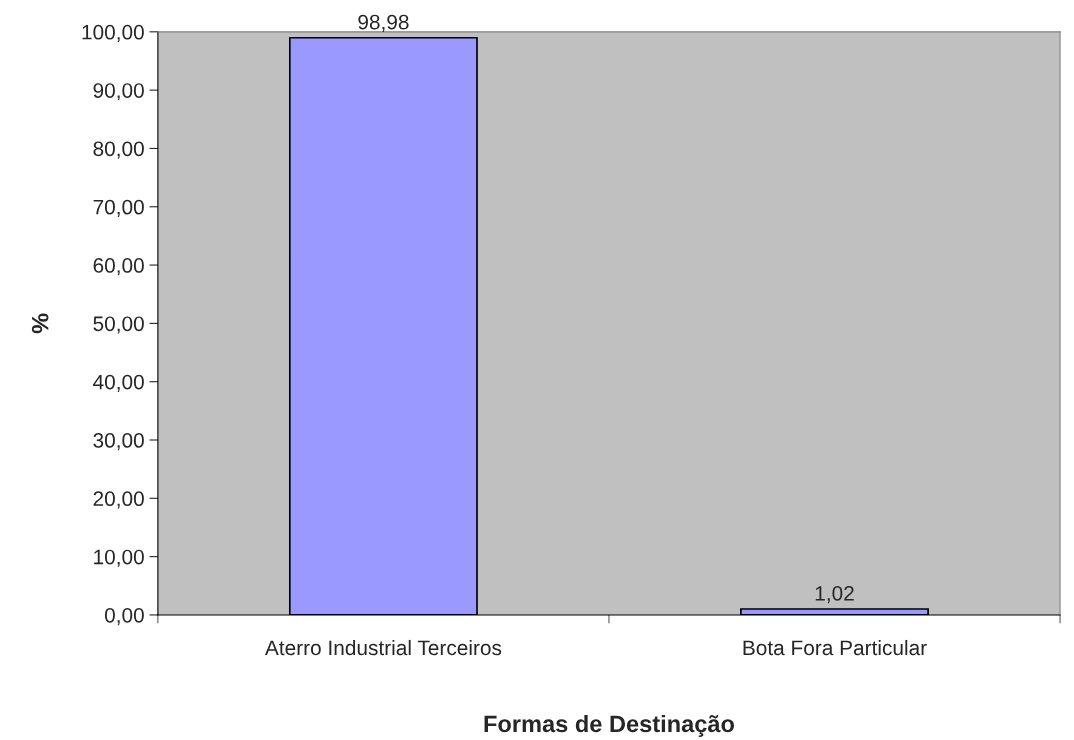 Image resolution: width=1074 pixels, height=740 pixels. Describe the element at coordinates (118, 442) in the screenshot. I see `y-tick-label: 30,00` at that location.